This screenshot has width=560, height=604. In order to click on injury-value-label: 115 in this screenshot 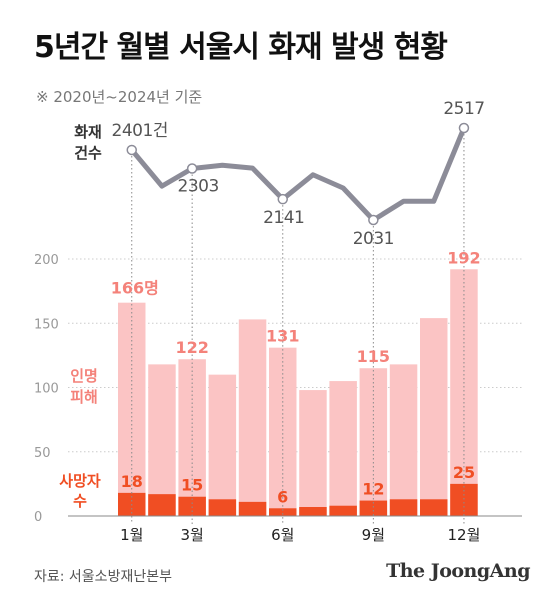, I will do `click(373, 356)`.